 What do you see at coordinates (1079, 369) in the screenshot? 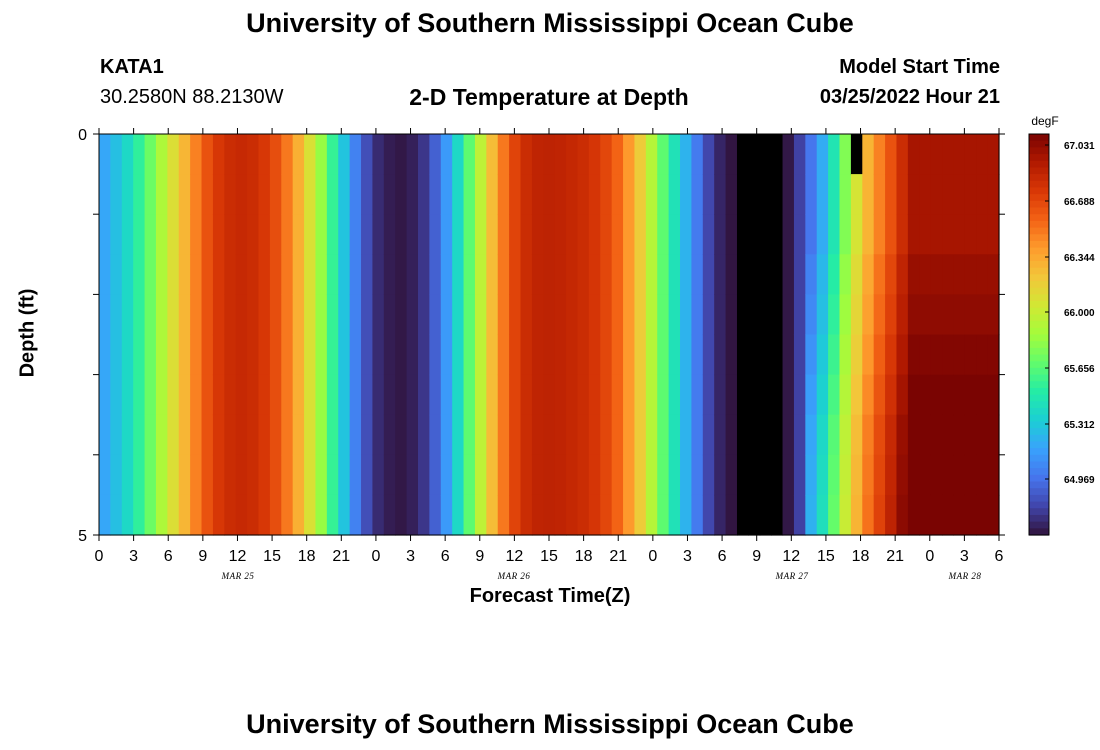
I see `colorbar-tick-label: 65.656` at bounding box center [1079, 369].